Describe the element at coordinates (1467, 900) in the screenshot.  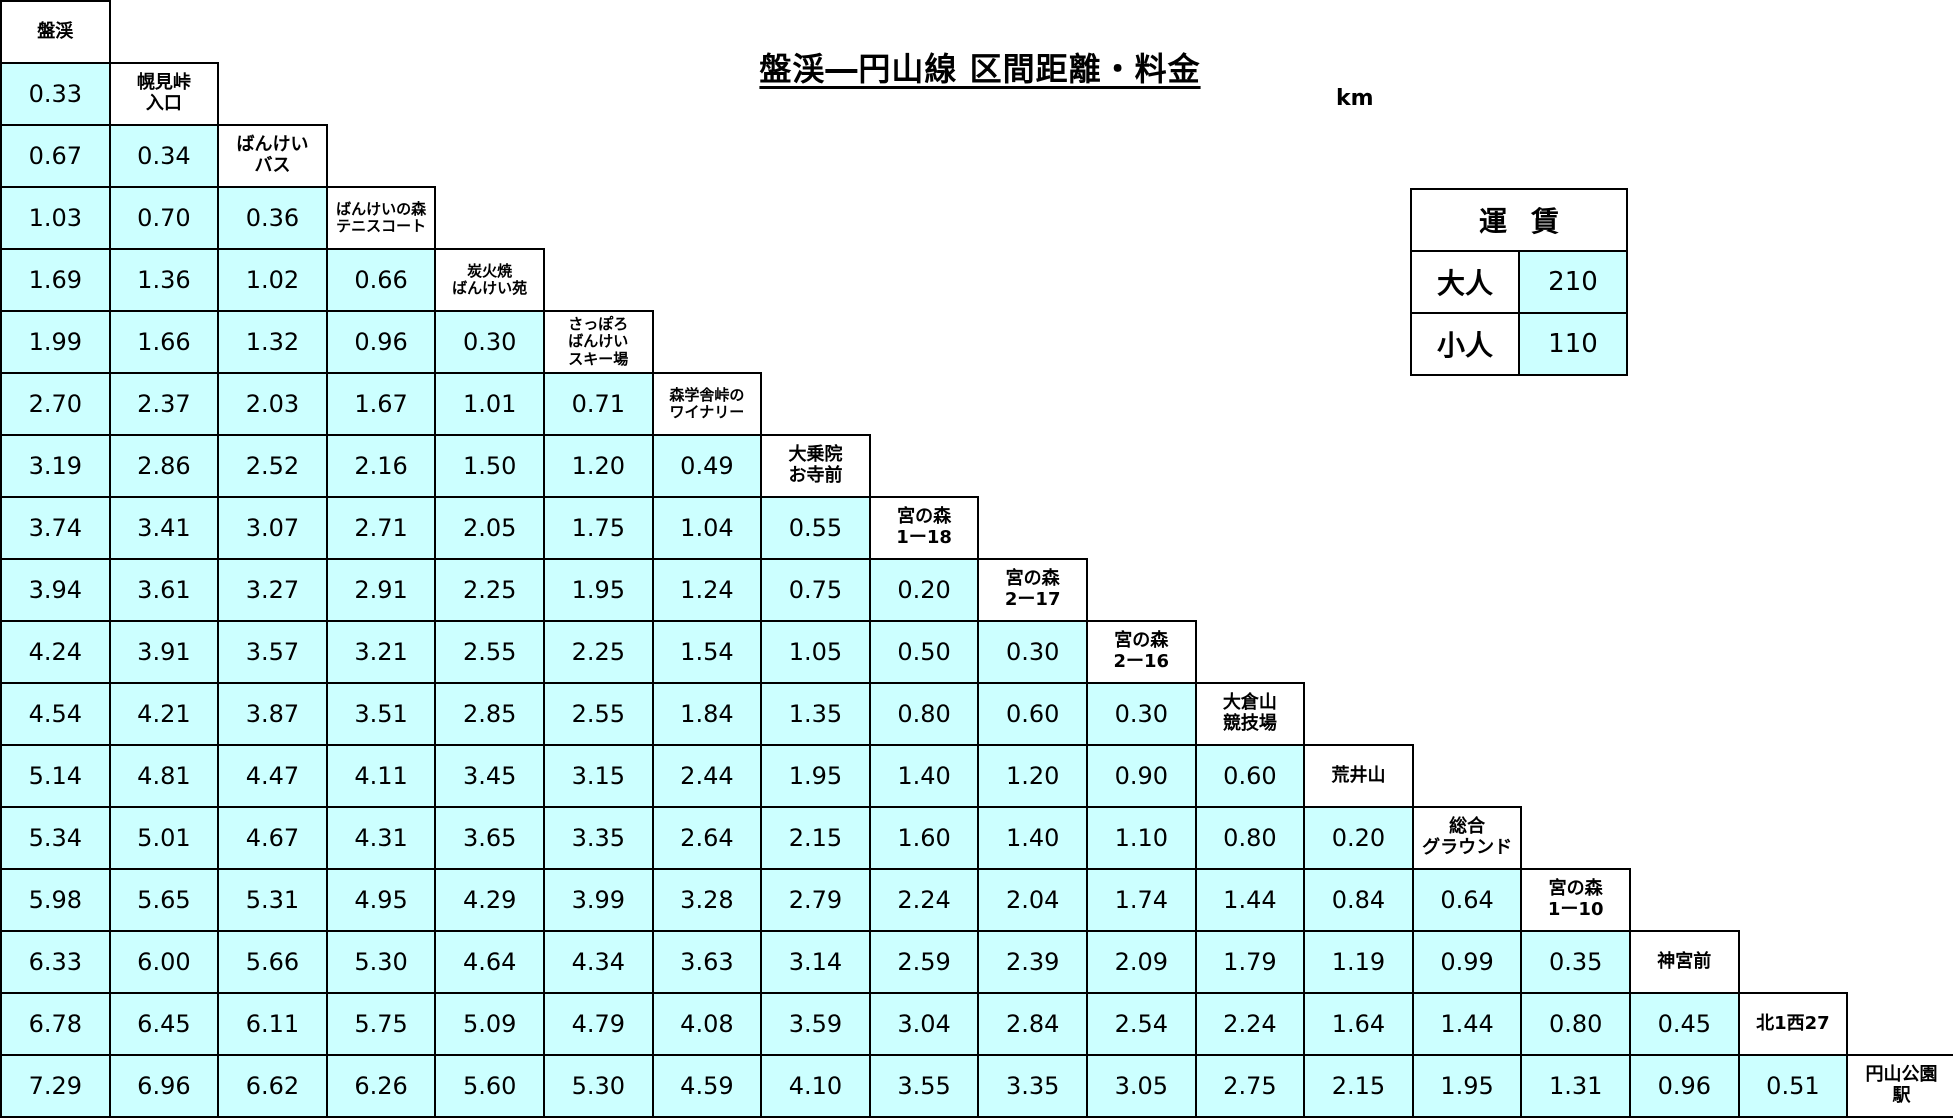
I see `distance-cell: 0.64` at that location.